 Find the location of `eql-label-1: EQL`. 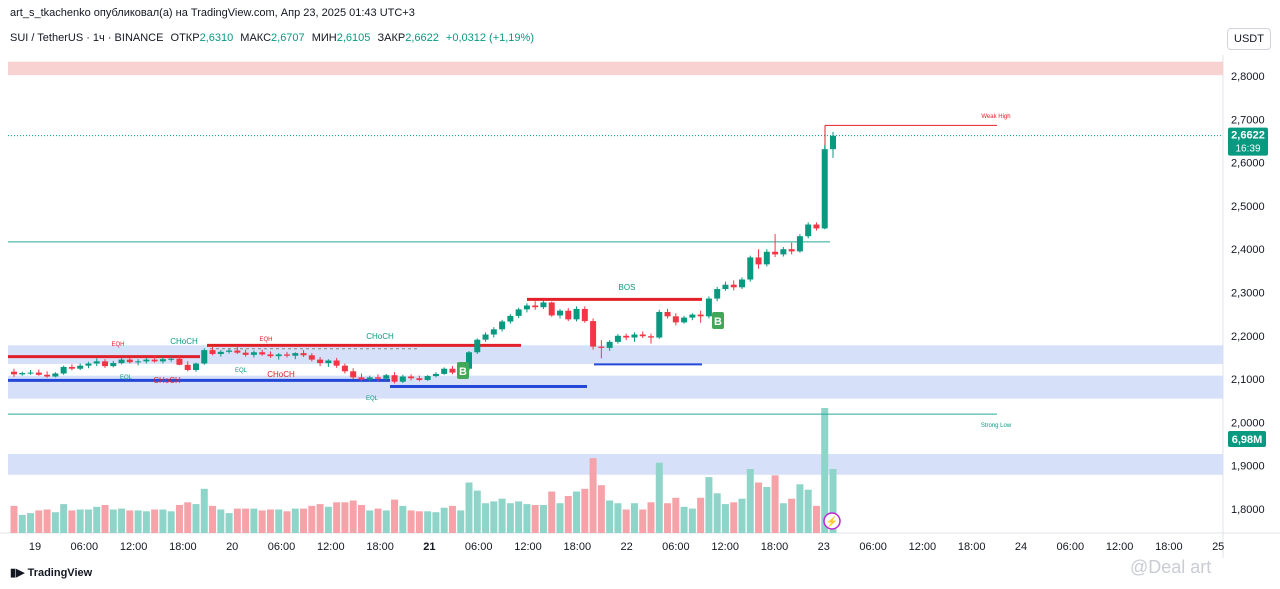

eql-label-1: EQL is located at coordinates (126, 378).